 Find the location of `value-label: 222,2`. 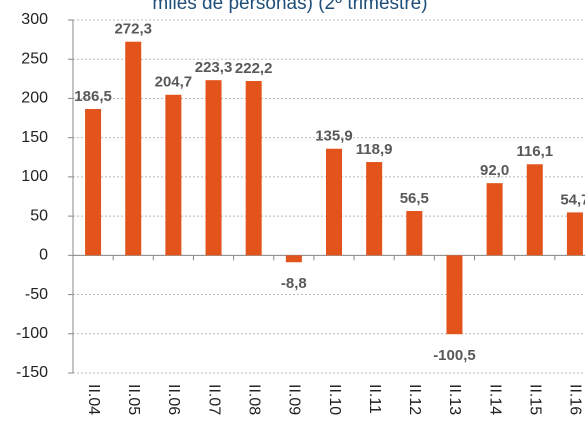

value-label: 222,2 is located at coordinates (254, 68).